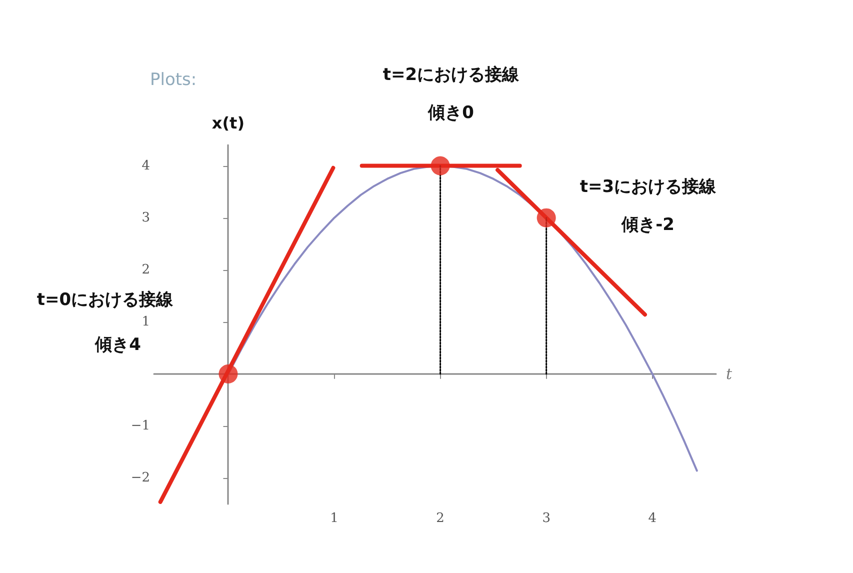 The image size is (853, 573). I want to click on text: 傾き4, so click(118, 345).